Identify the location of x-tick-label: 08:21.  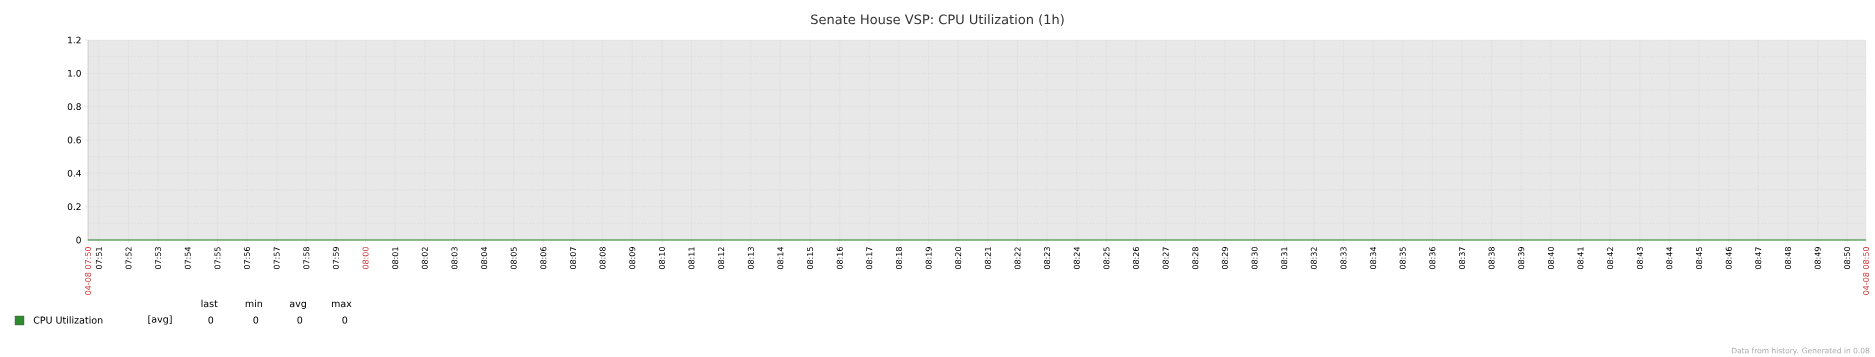
(987, 258).